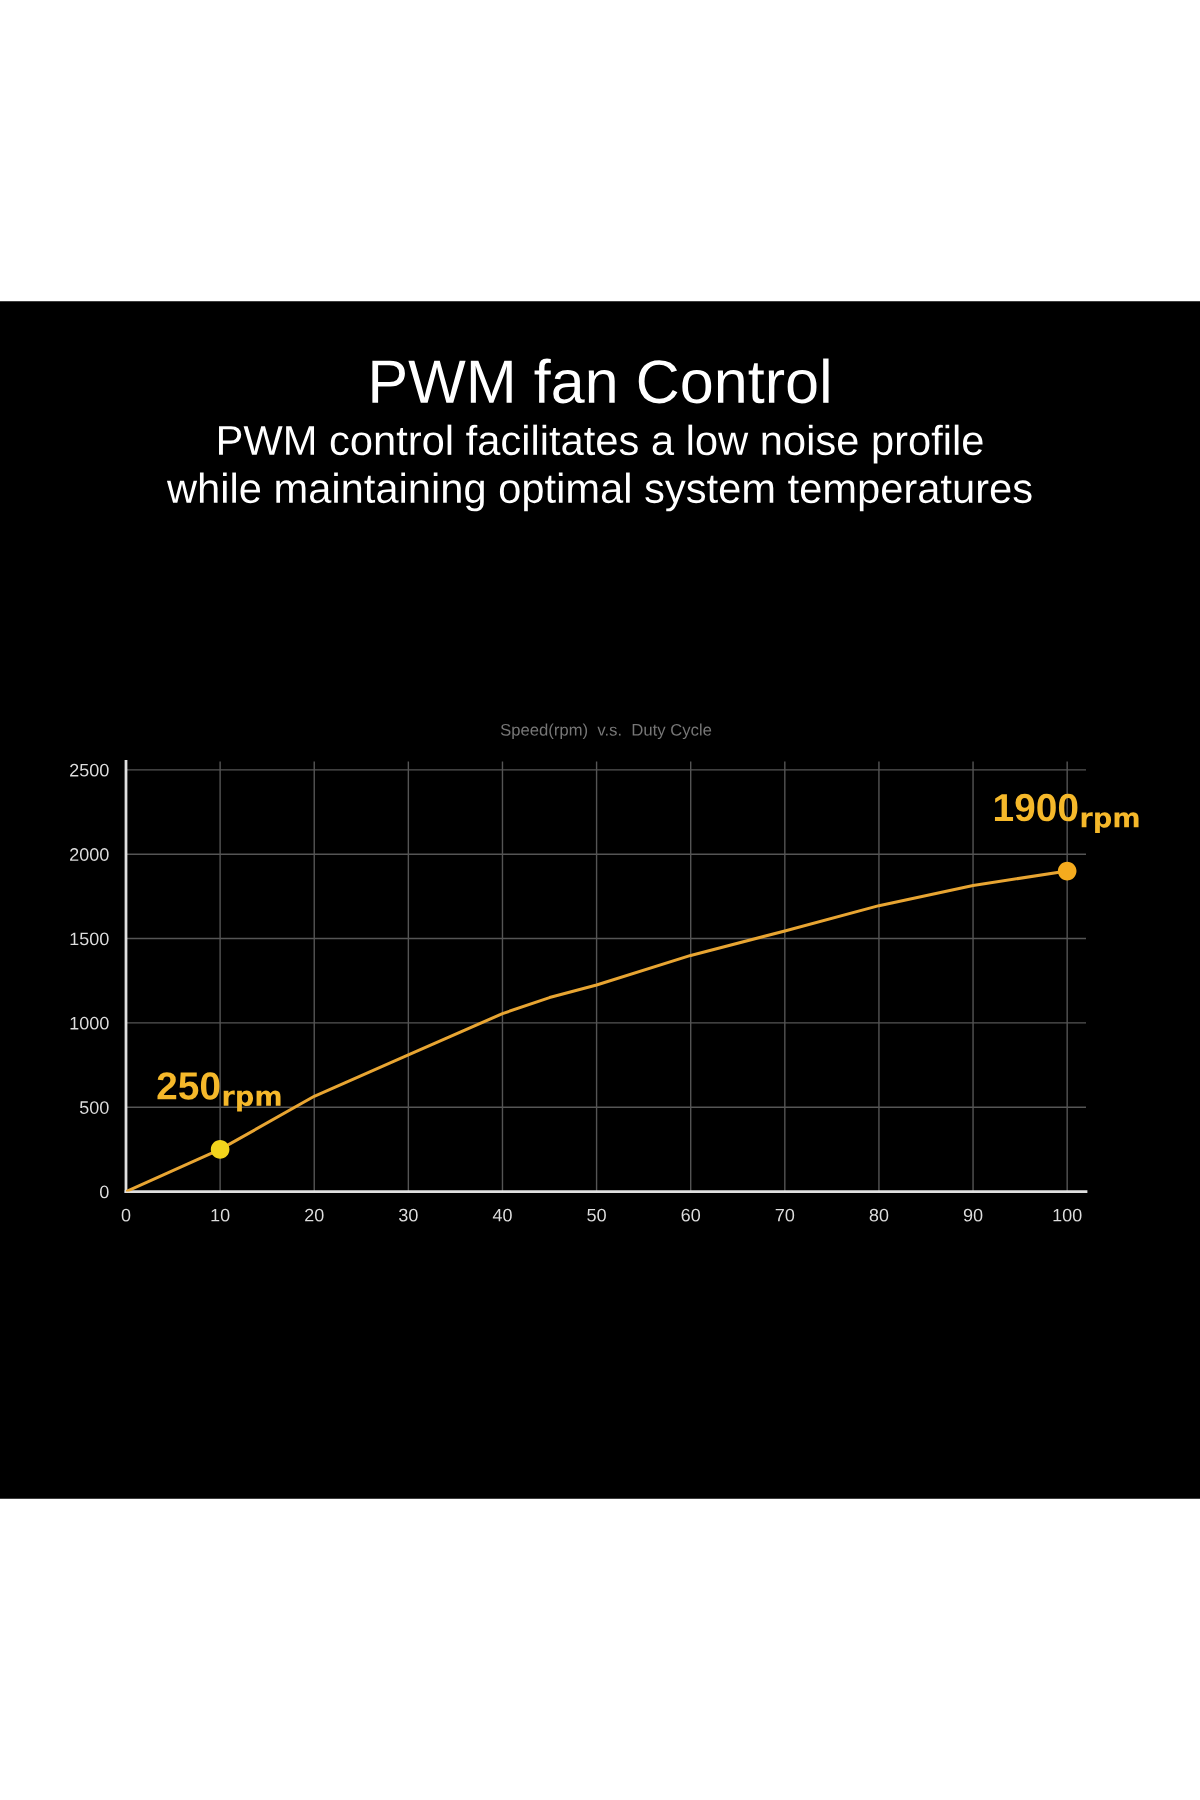 The height and width of the screenshot is (1800, 1200). I want to click on x-tick-label: 80, so click(879, 1215).